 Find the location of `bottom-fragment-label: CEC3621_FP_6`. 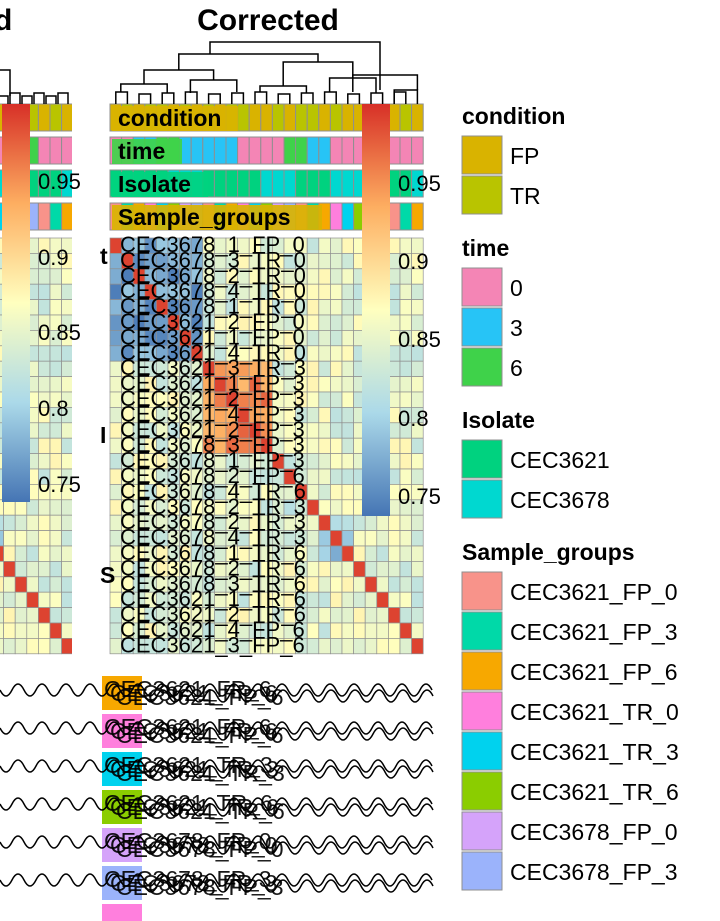

bottom-fragment-label: CEC3621_FP_6 is located at coordinates (200, 697).